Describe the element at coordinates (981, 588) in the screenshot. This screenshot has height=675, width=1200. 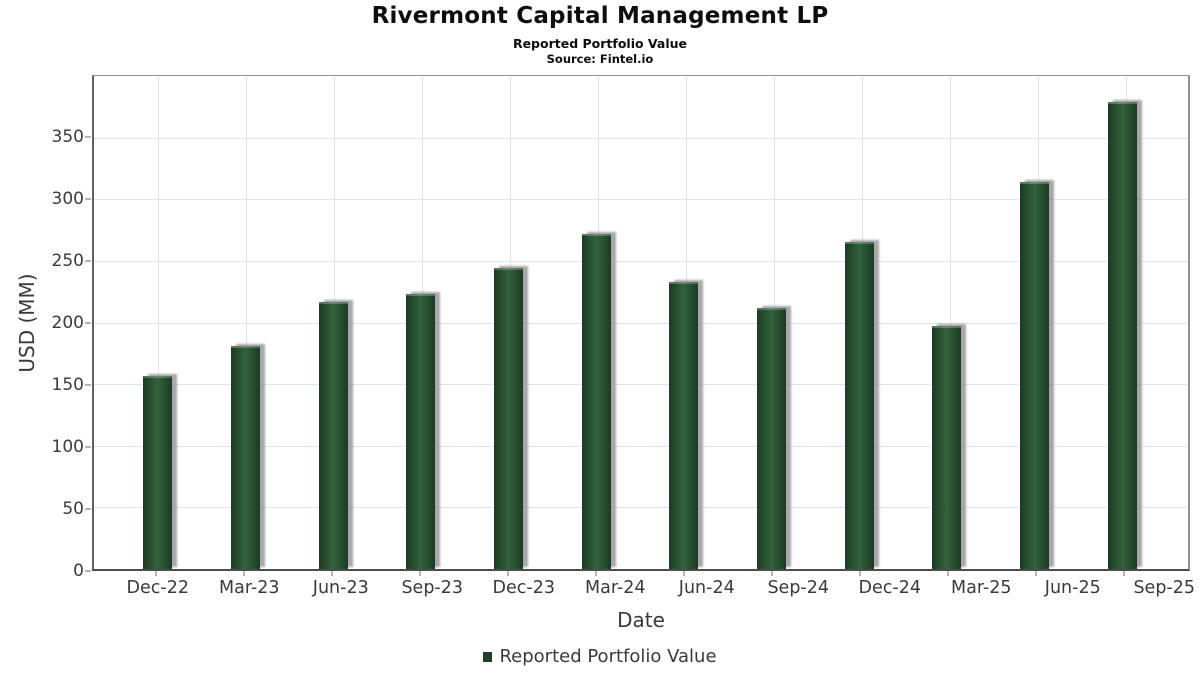
I see `x-tick-label: Mar-25` at that location.